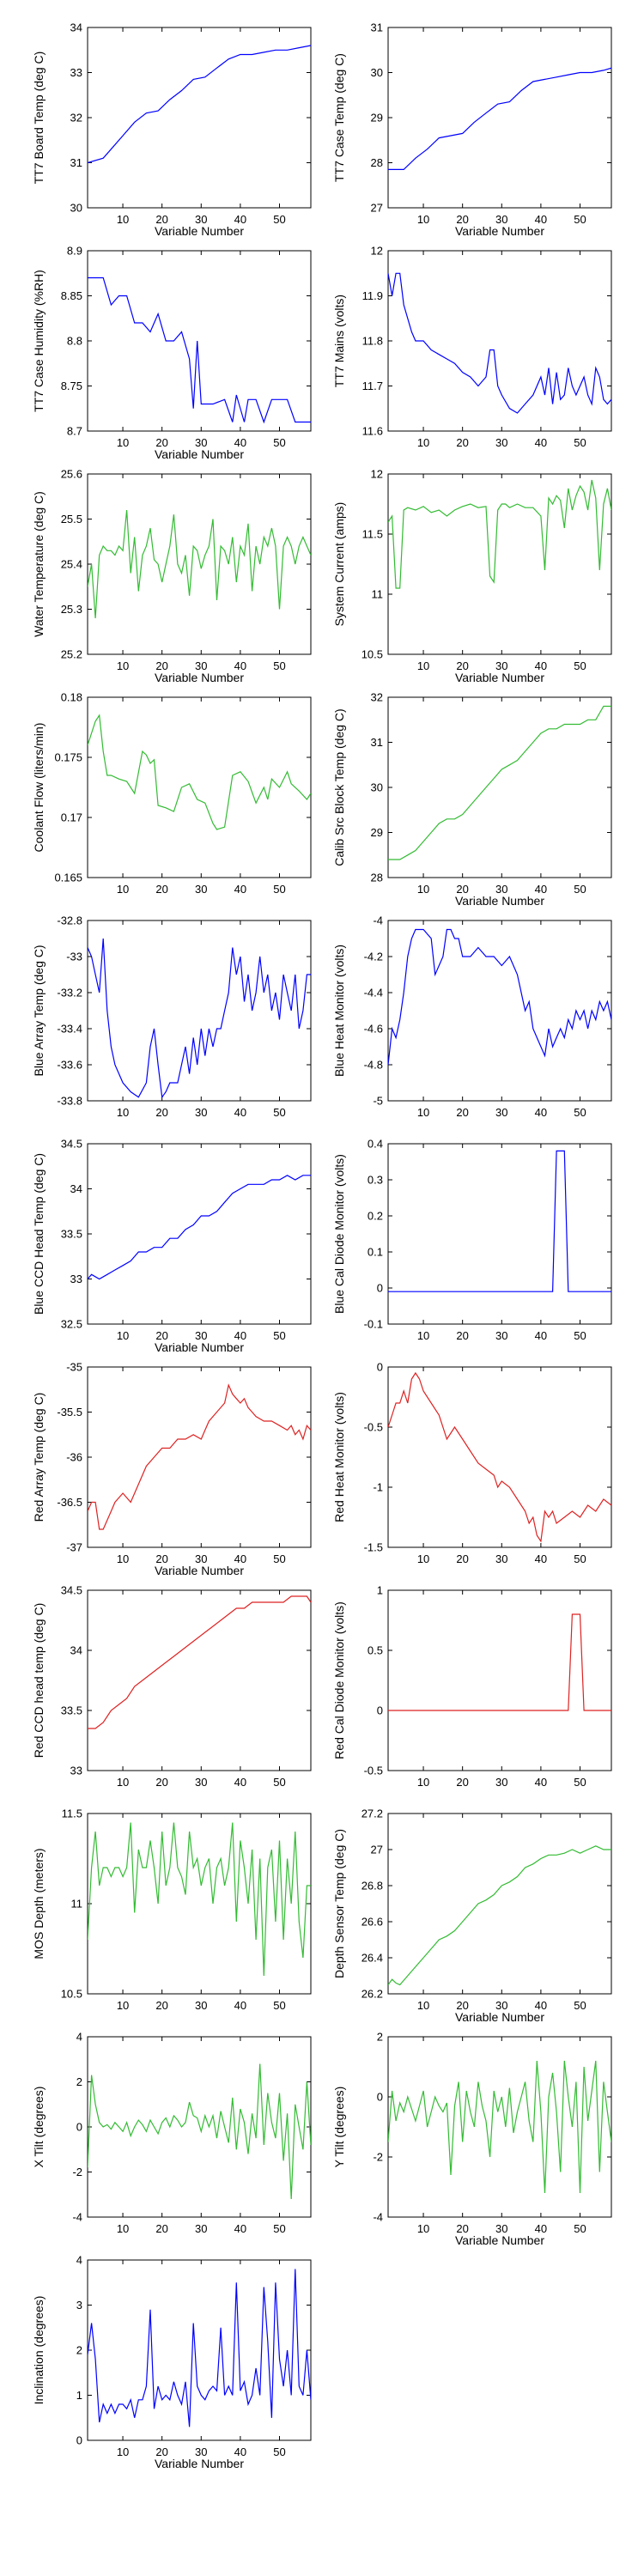 The image size is (644, 2576). I want to click on y-tick-label: 0, so click(79, 2127).